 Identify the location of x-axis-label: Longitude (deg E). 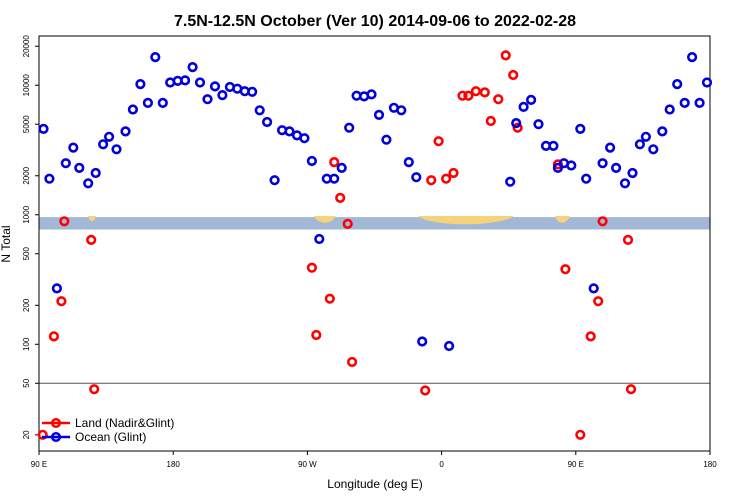
(374, 484).